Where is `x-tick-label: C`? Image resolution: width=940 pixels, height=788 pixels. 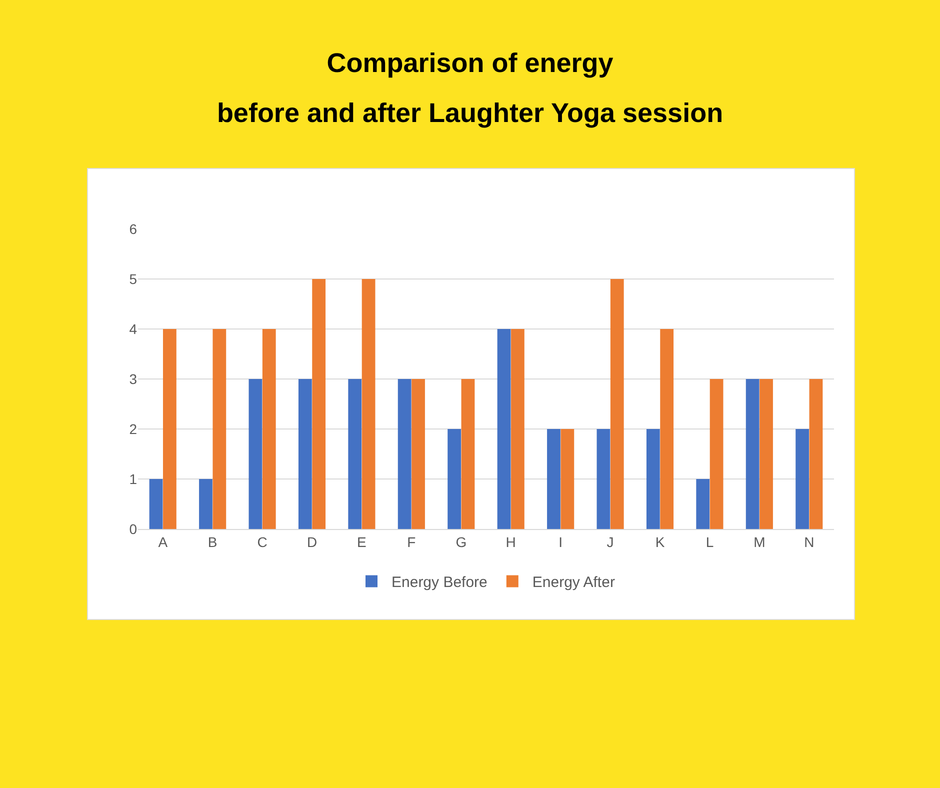 x-tick-label: C is located at coordinates (262, 542).